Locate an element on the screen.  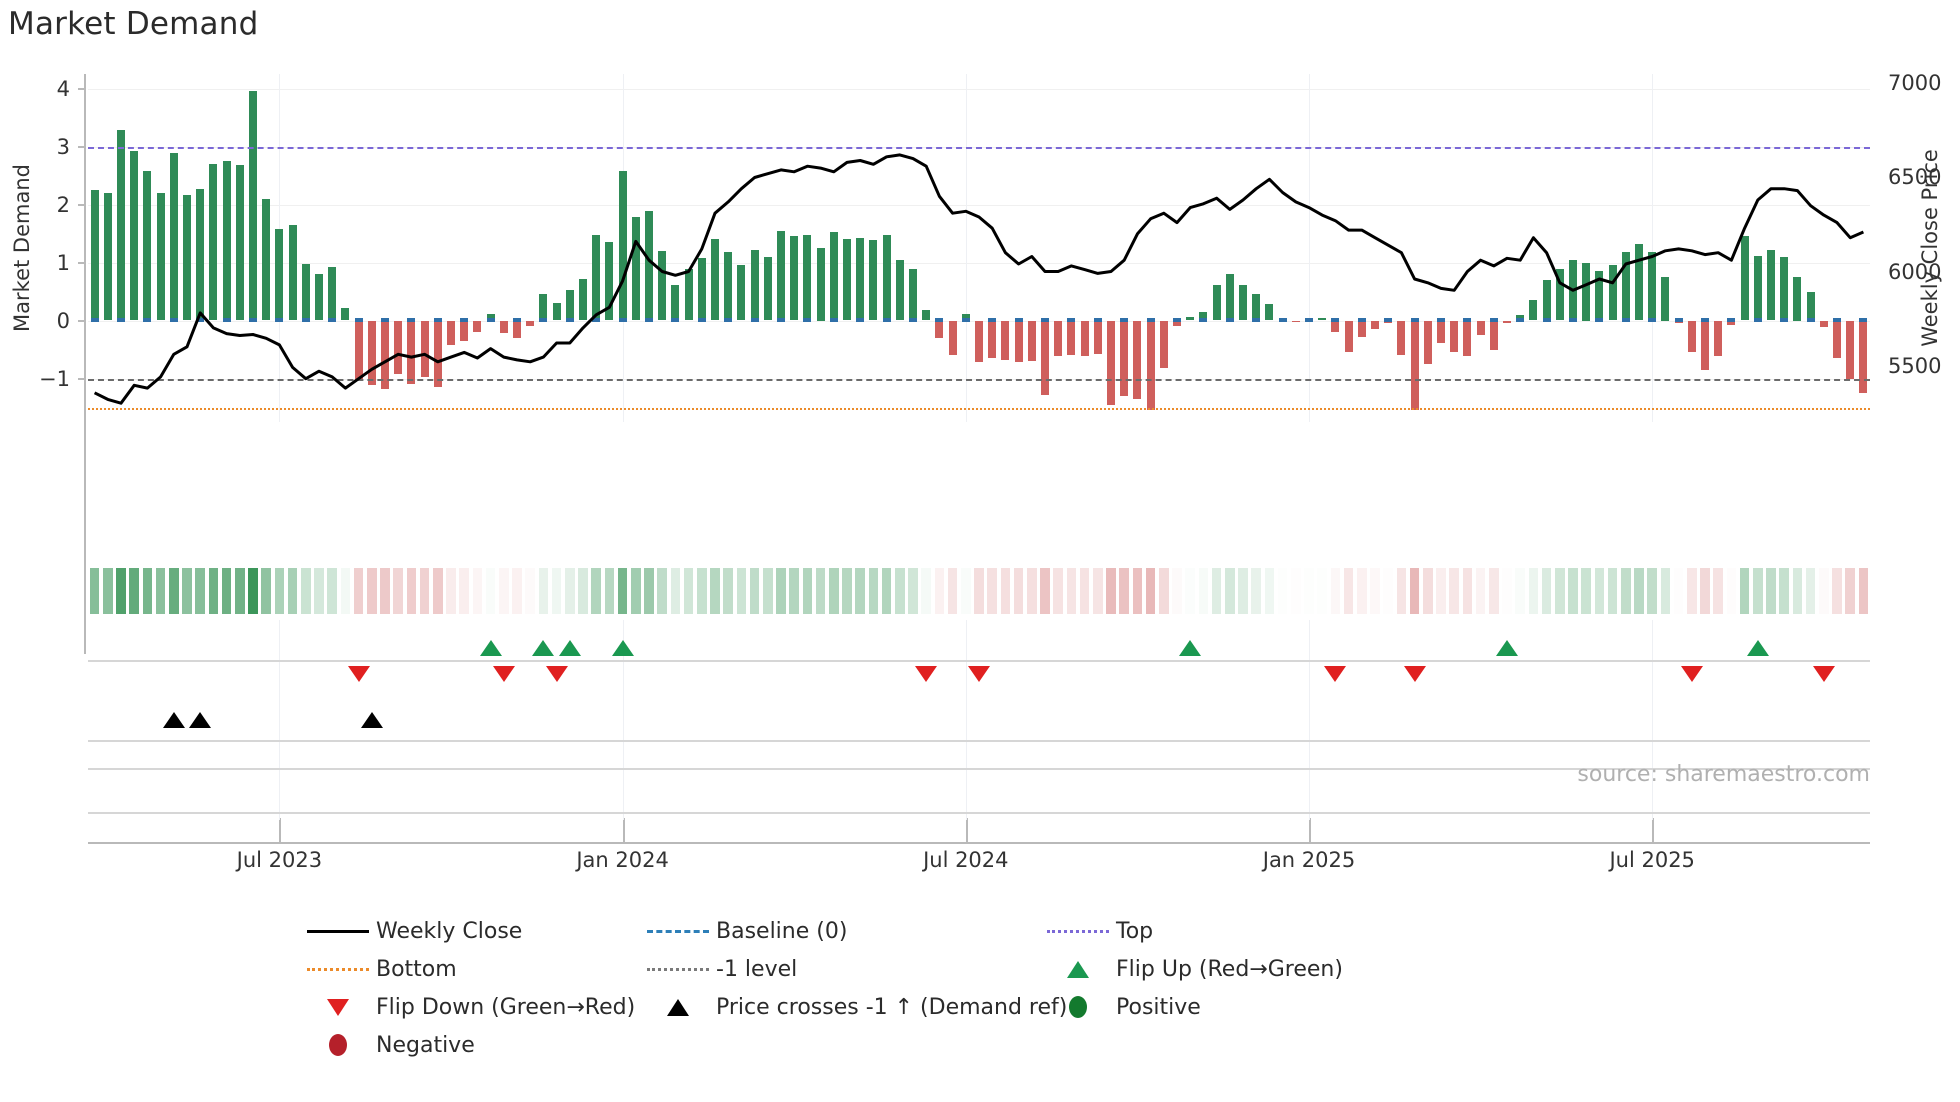
source-divider-top is located at coordinates (979, 769).